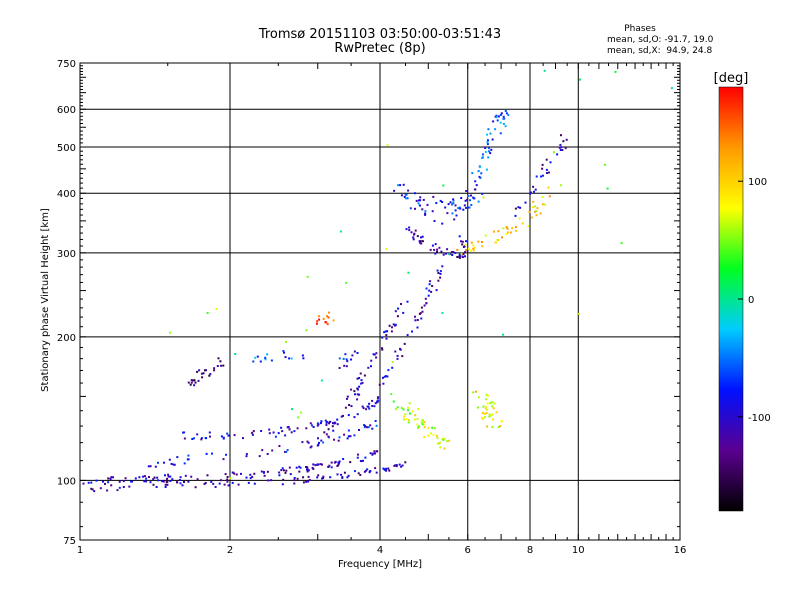 Image resolution: width=800 pixels, height=600 pixels. I want to click on x-tick-label: 16, so click(680, 550).